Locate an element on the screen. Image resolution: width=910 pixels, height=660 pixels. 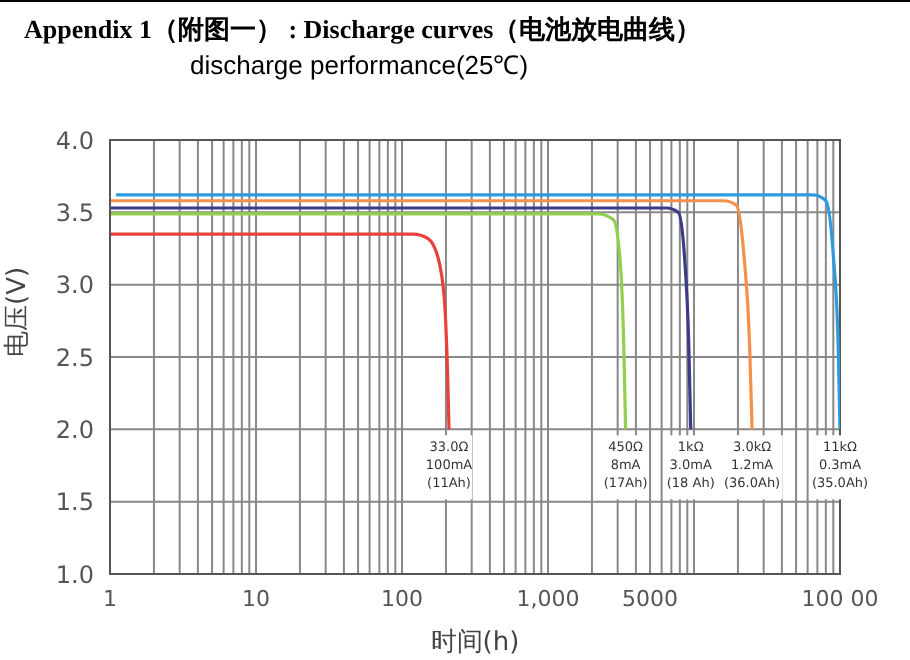
chart-subtitle: discharge performance(25℃) is located at coordinates (359, 65).